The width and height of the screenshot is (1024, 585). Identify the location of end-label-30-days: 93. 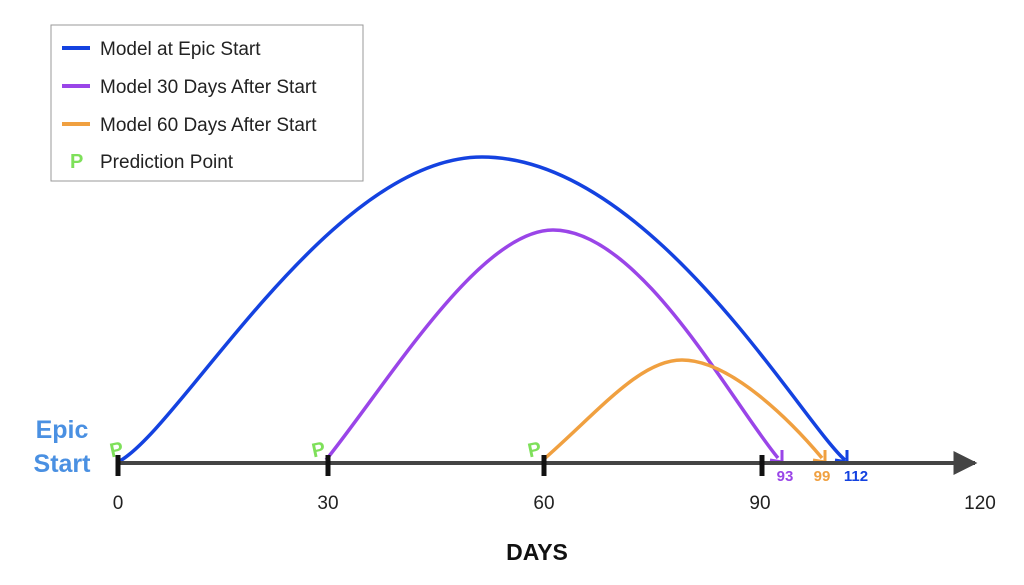
(785, 476).